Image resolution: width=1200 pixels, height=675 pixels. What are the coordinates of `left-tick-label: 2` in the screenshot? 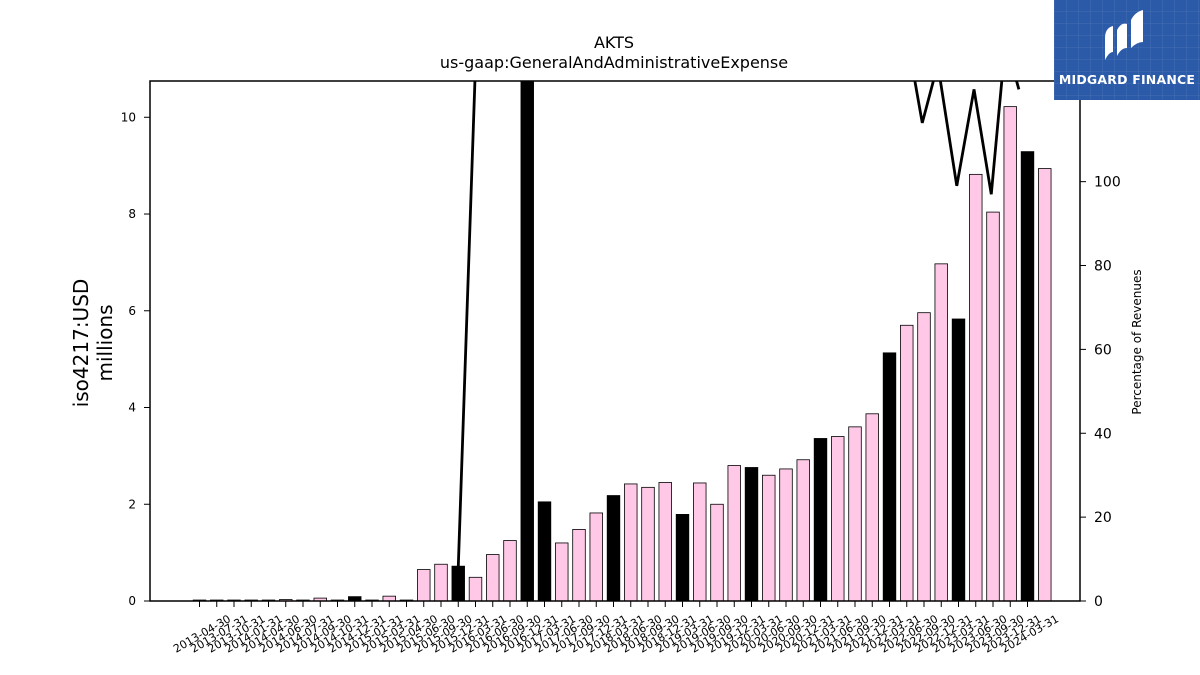 It's located at (132, 504).